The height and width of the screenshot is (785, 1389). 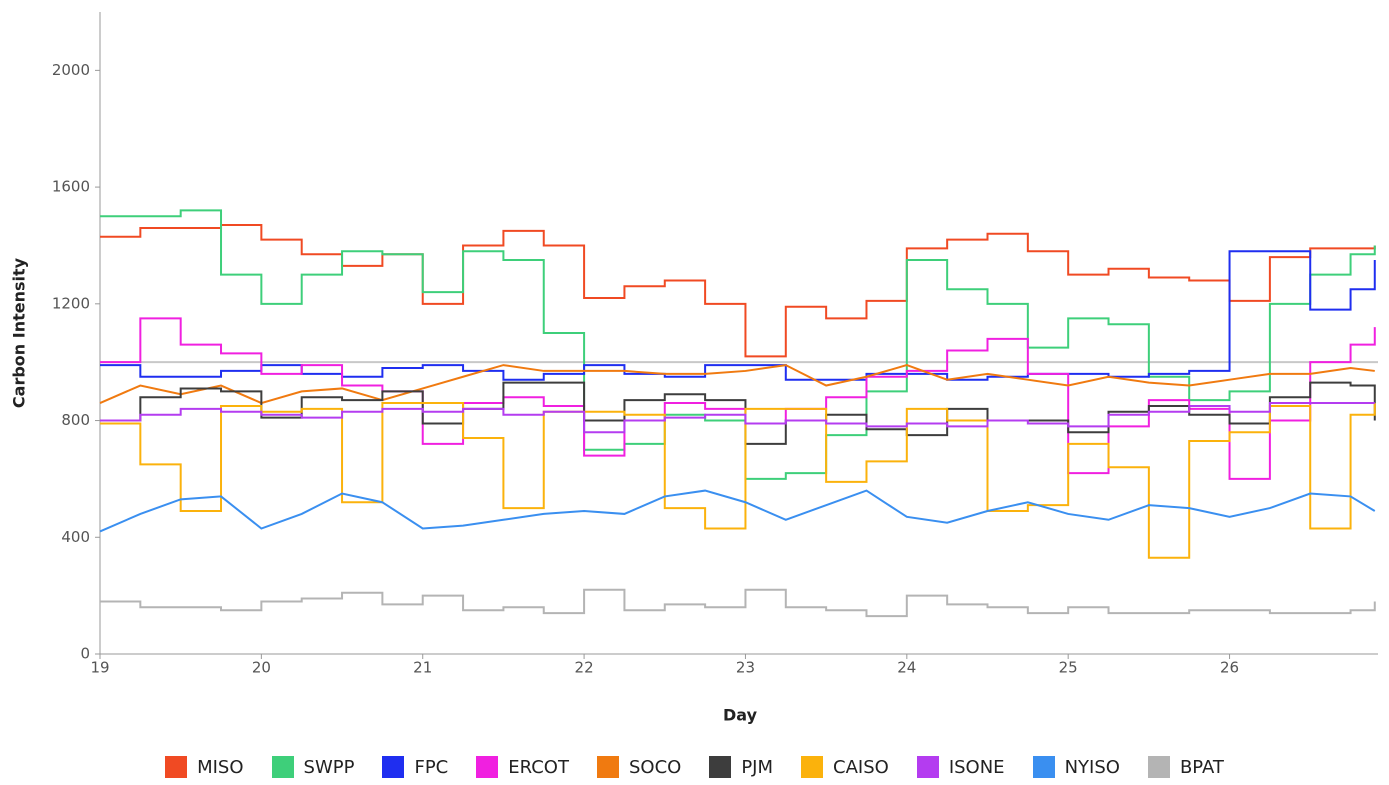 I want to click on x-tick-label: 25, so click(x=1068, y=668).